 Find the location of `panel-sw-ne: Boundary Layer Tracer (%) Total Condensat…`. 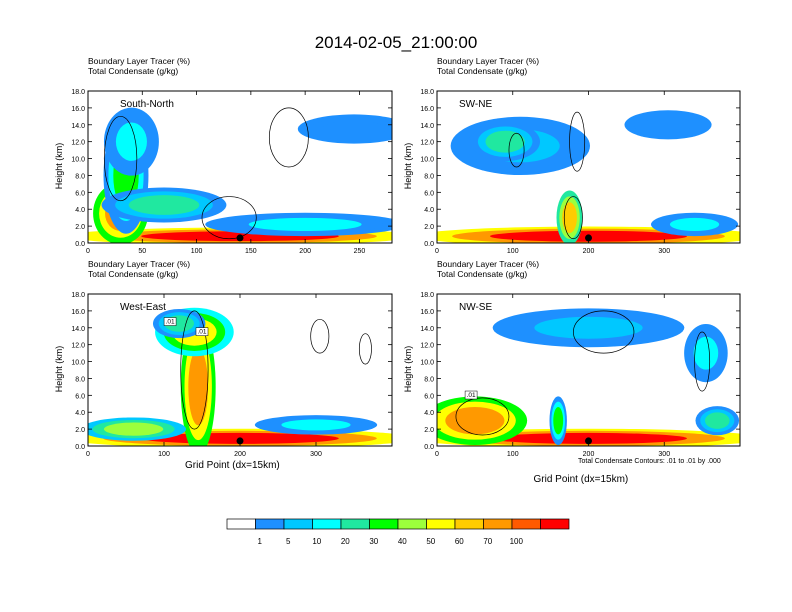

panel-sw-ne: Boundary Layer Tracer (%) Total Condensat… is located at coordinates (570, 159).